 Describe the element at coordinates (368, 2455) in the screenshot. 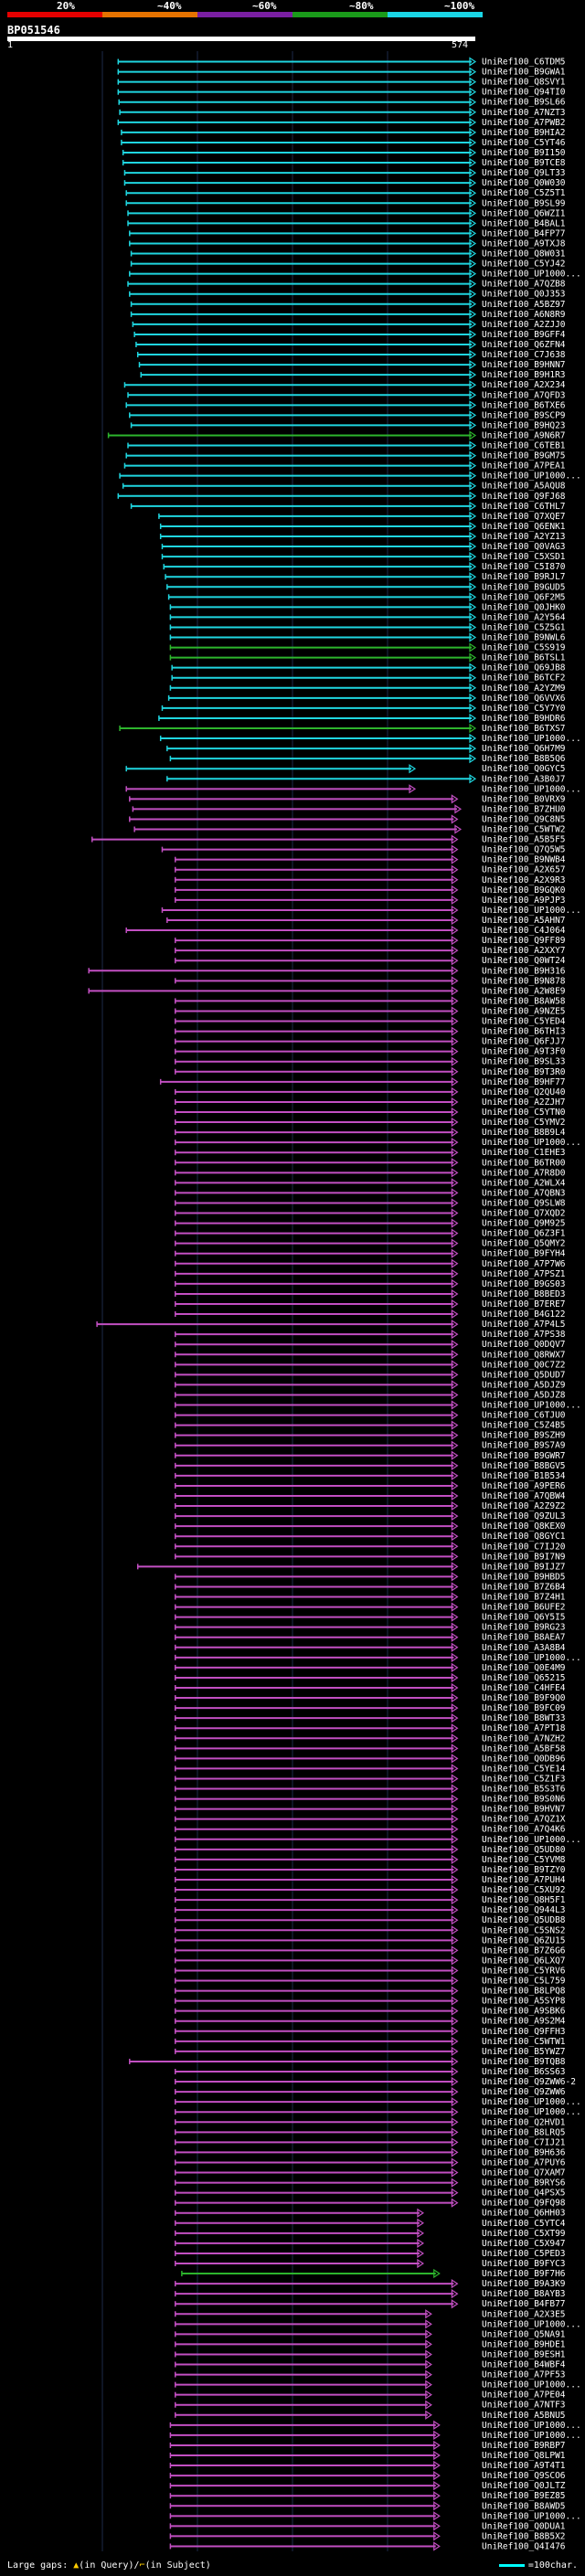

I see `hit-row: UniRef100_Q8LPW1` at that location.